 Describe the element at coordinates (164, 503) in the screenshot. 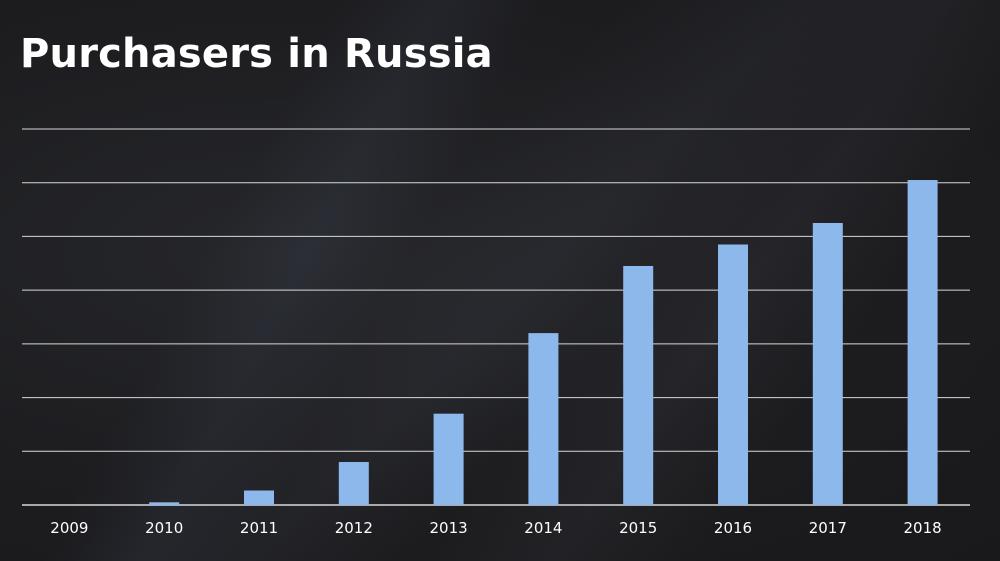

I see `bar-2010` at that location.